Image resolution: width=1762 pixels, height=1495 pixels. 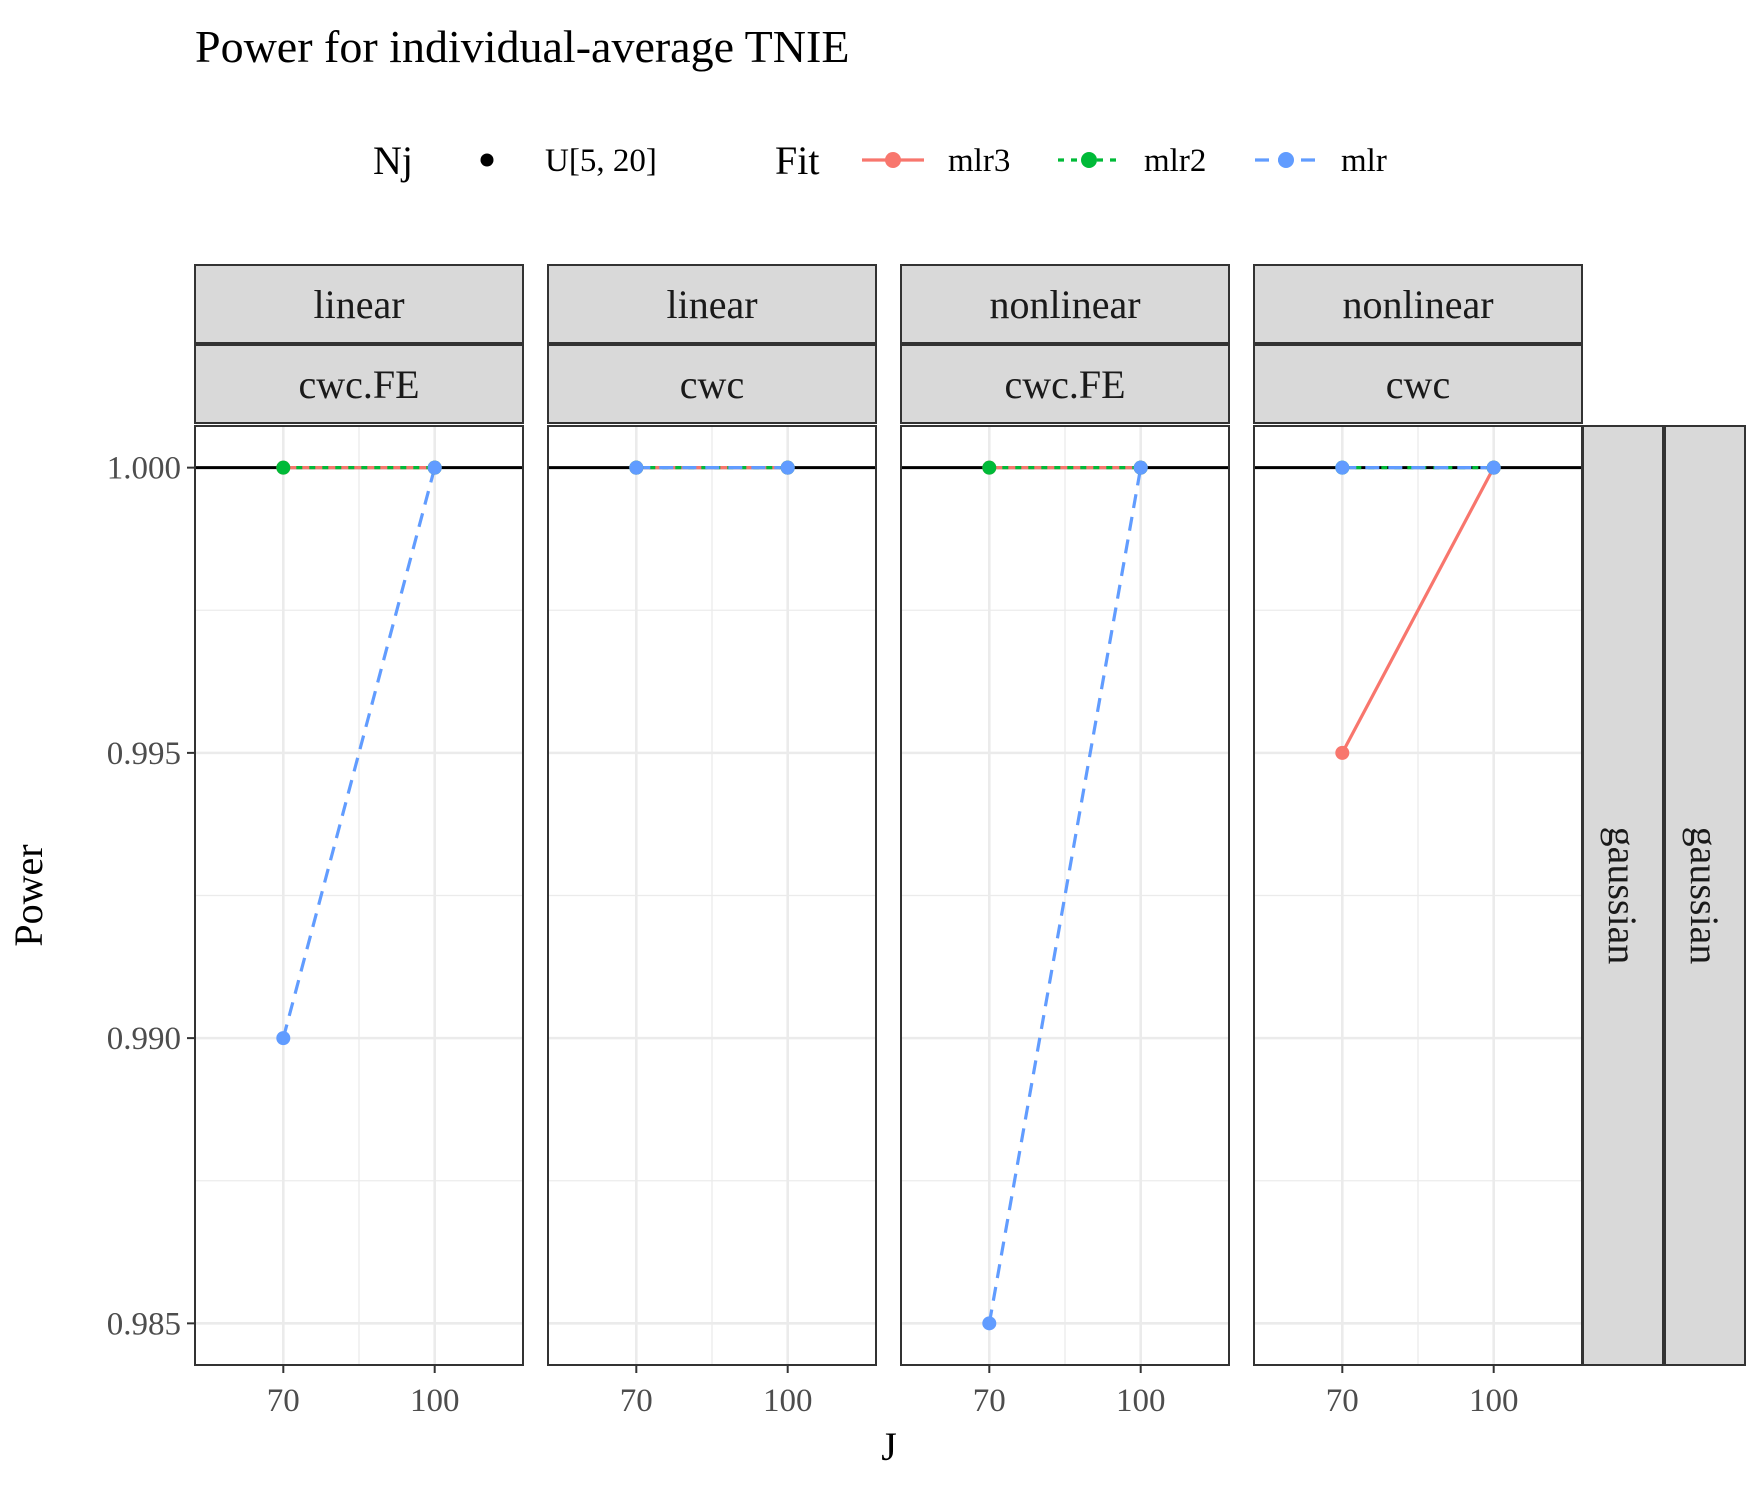 I want to click on x-axis-title: J, so click(x=889, y=1446).